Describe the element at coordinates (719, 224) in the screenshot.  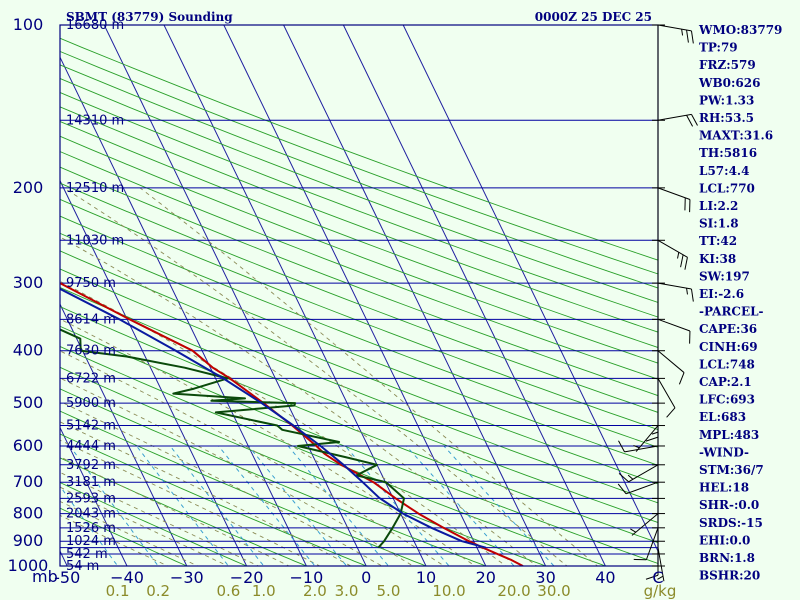
I see `stability-index: SI:1.8` at that location.